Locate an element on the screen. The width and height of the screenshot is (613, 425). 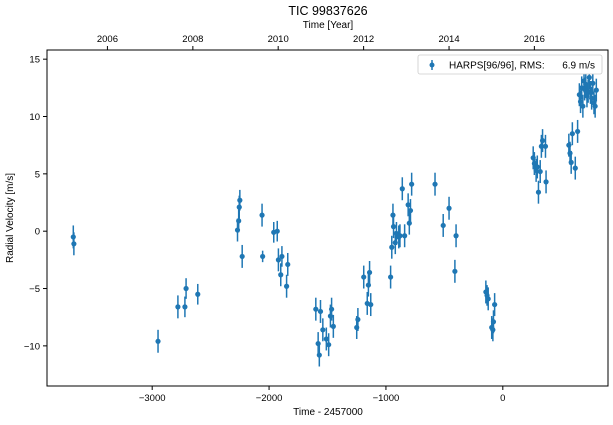
y-tick-label: 15 is located at coordinates (34, 60).